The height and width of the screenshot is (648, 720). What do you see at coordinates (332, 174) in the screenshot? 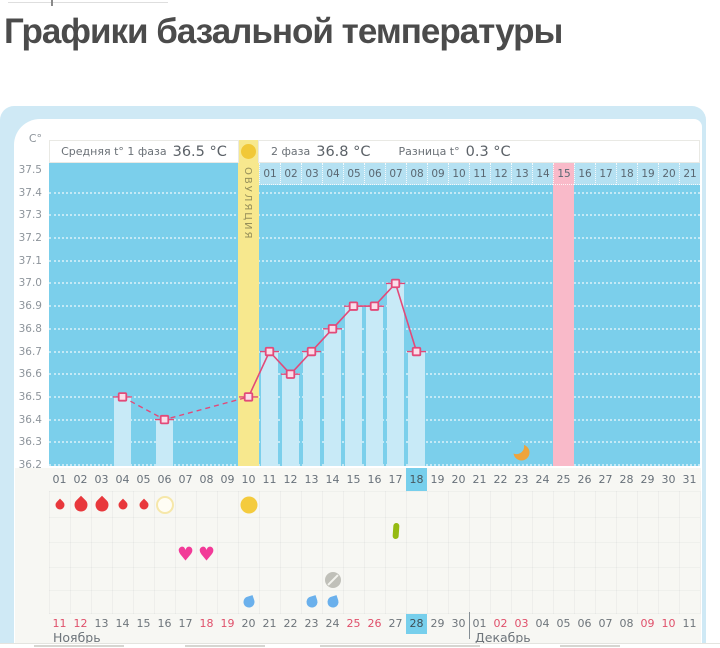
I see `phase2-day-cell: 04` at bounding box center [332, 174].